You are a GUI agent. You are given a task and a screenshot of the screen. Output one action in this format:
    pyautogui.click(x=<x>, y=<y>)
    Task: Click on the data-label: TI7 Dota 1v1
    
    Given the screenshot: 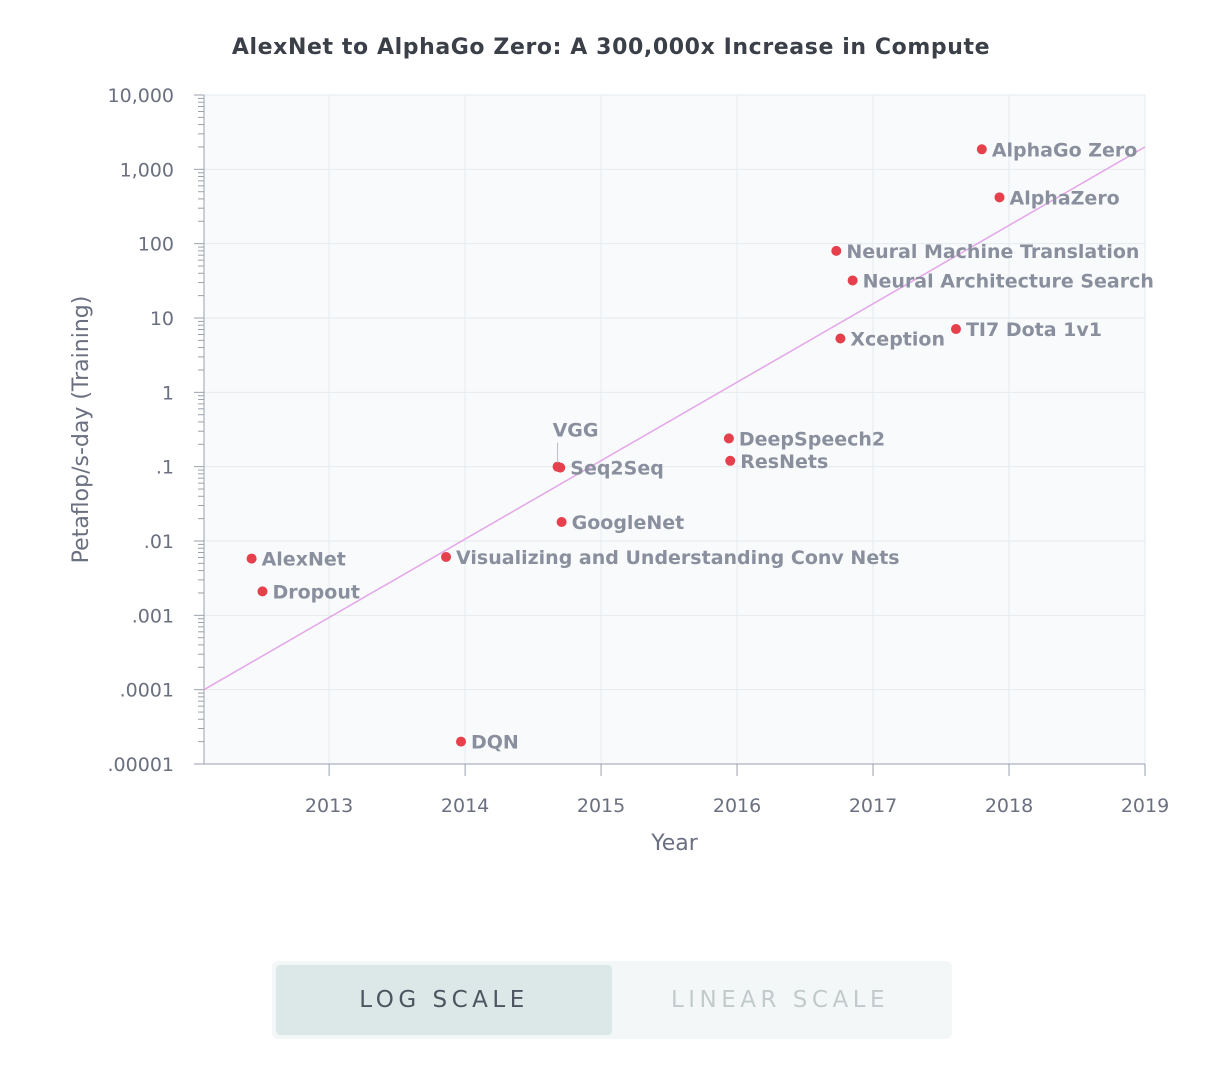 What is the action you would take?
    pyautogui.click(x=1034, y=330)
    